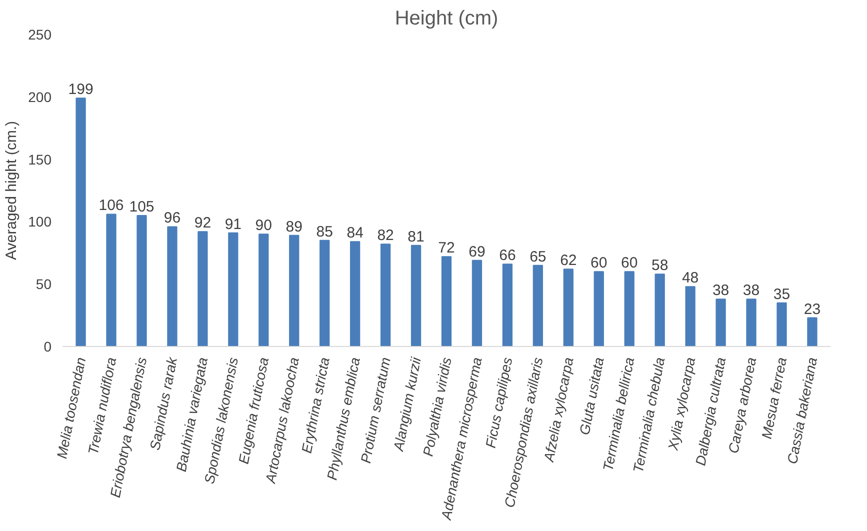  What do you see at coordinates (111, 205) in the screenshot?
I see `data-label: 106` at bounding box center [111, 205].